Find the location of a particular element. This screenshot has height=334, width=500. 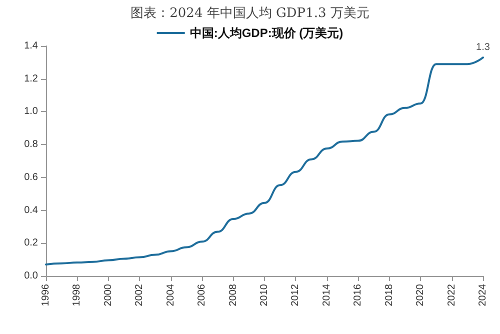

x-tick-label: 2022 is located at coordinates (452, 295).